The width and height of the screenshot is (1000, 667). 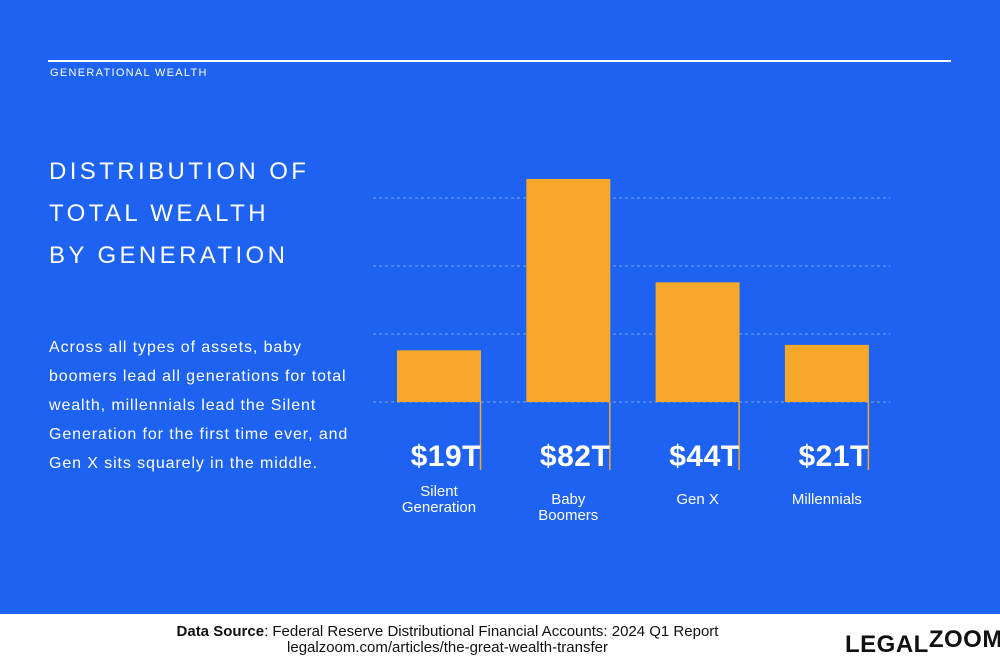 I want to click on title-line: DISTRIBUTION OF, so click(x=179, y=171).